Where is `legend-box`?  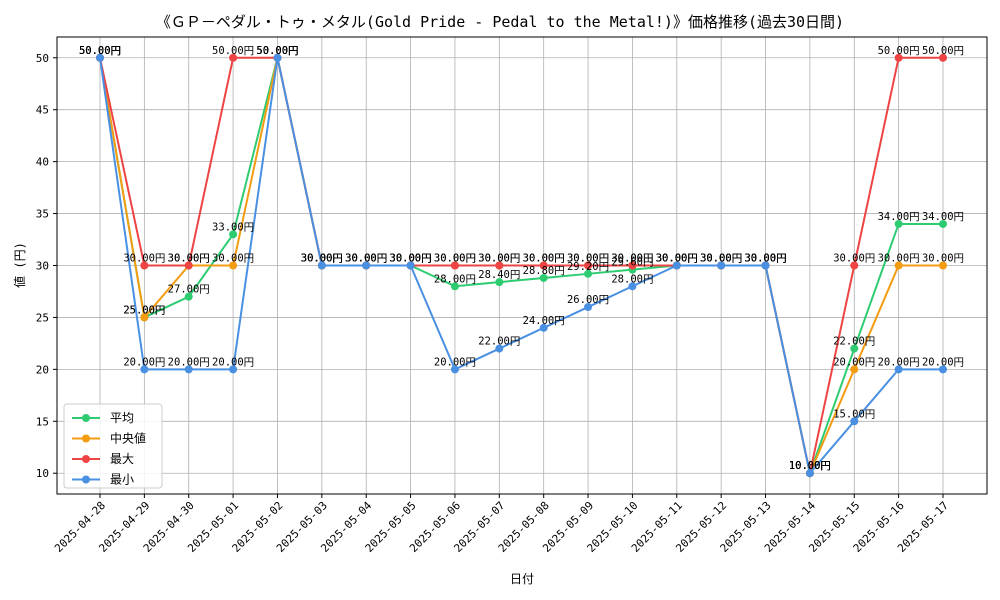
legend-box is located at coordinates (113, 446).